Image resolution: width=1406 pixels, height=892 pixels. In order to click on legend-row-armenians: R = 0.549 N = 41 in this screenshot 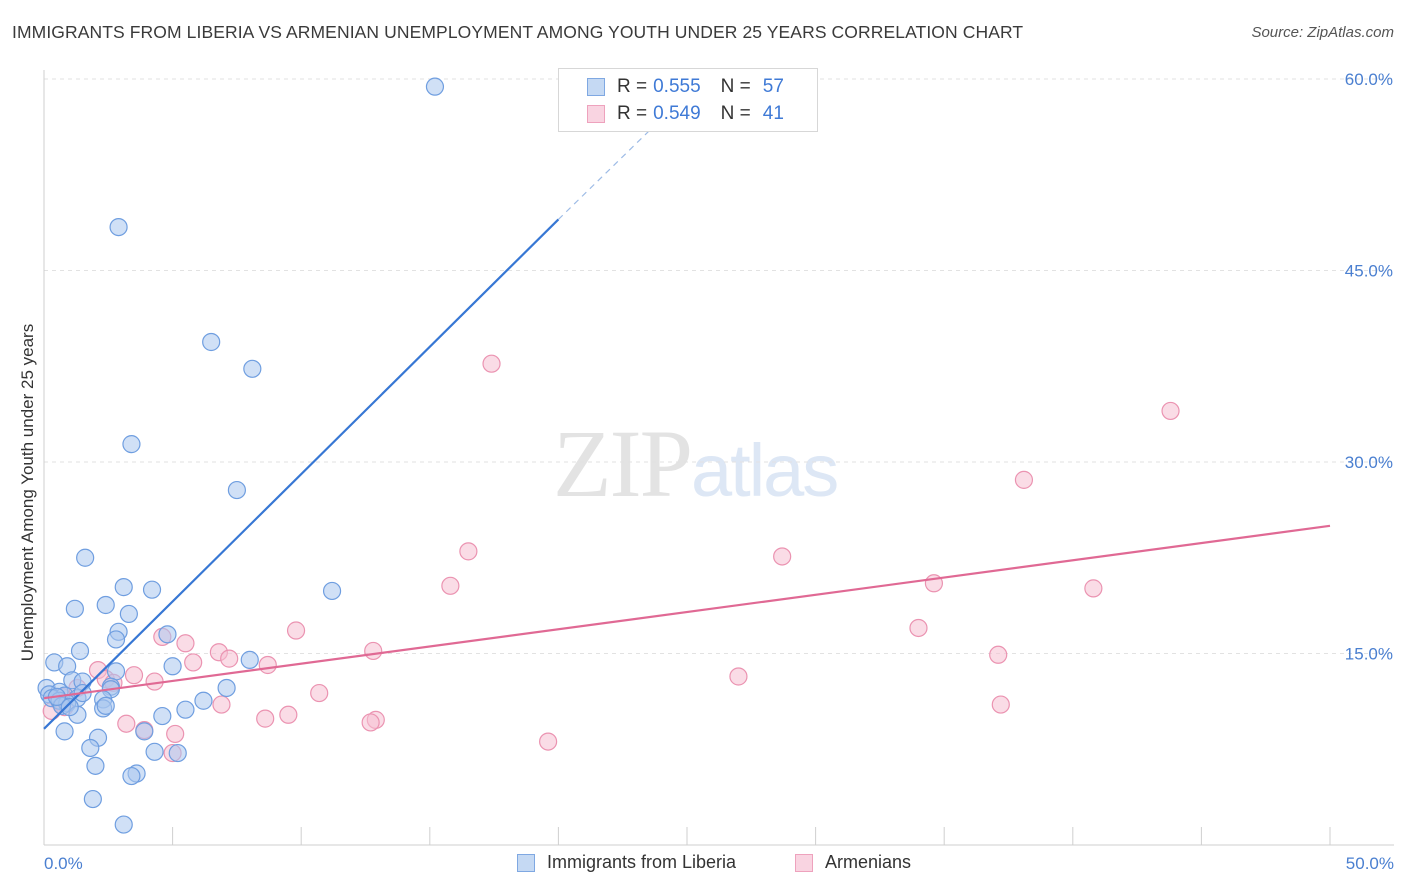, I will do `click(685, 114)`.